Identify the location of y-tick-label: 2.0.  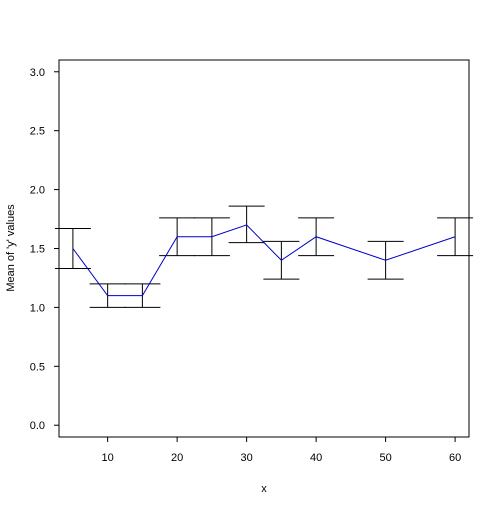
(37, 191).